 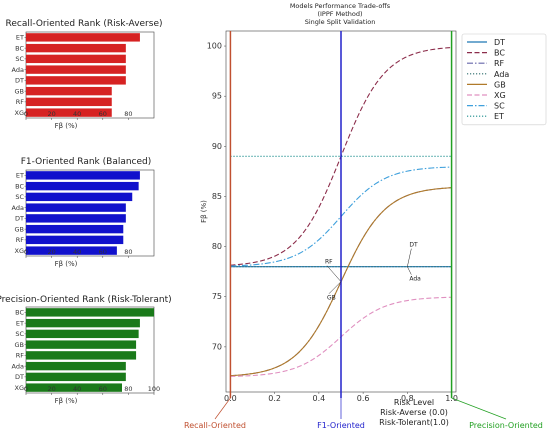 What do you see at coordinates (414, 422) in the screenshot?
I see `risk-tolerant-label: Risk-Tolerant(1.0)` at bounding box center [414, 422].